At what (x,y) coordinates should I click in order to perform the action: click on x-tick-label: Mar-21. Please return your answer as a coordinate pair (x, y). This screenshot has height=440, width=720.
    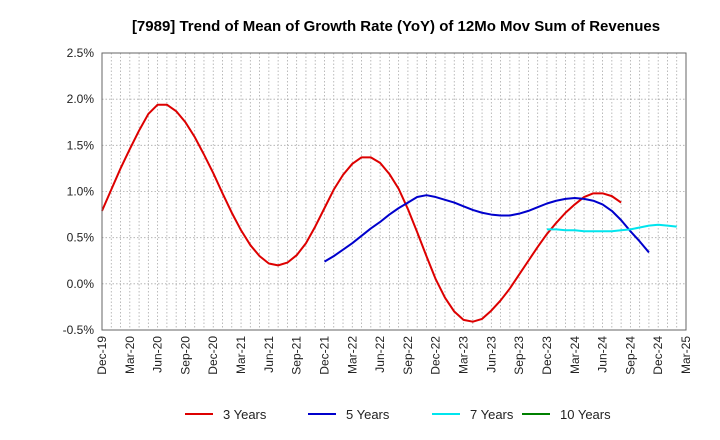
    Looking at the image, I should click on (241, 355).